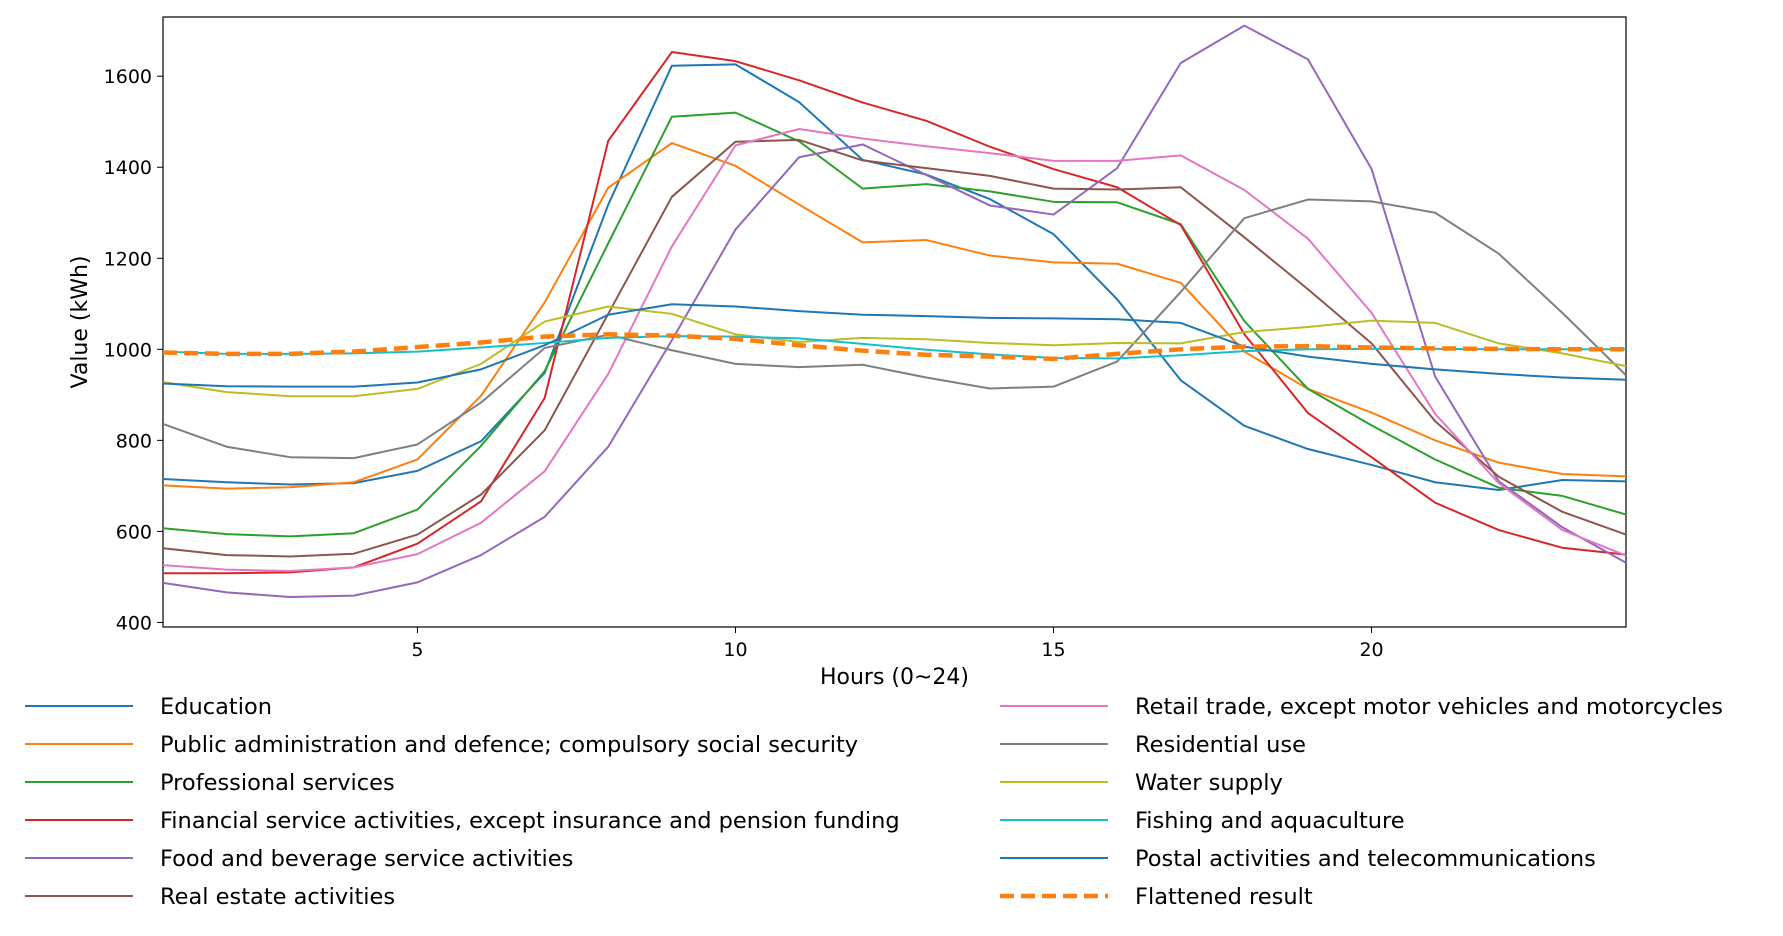 This screenshot has height=936, width=1783. Describe the element at coordinates (216, 707) in the screenshot. I see `legend-label: Education` at that location.